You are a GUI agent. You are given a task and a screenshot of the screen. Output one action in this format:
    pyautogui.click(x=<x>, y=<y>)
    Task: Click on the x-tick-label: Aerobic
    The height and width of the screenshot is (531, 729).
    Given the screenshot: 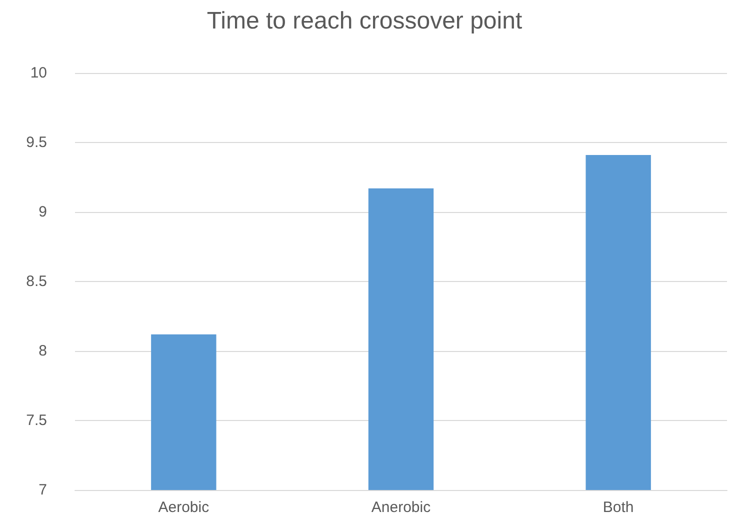 What is the action you would take?
    pyautogui.click(x=184, y=507)
    